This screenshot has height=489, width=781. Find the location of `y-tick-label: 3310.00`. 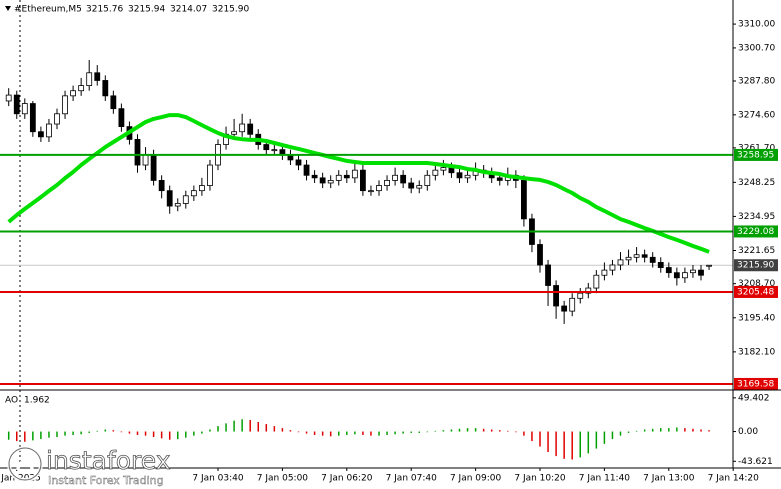

y-tick-label: 3310.00 is located at coordinates (756, 25).